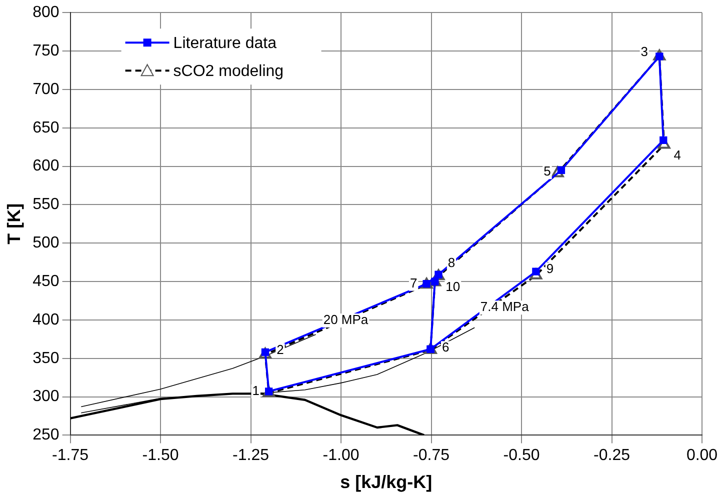 The height and width of the screenshot is (498, 722). I want to click on y-tick-label: 800, so click(46, 13).